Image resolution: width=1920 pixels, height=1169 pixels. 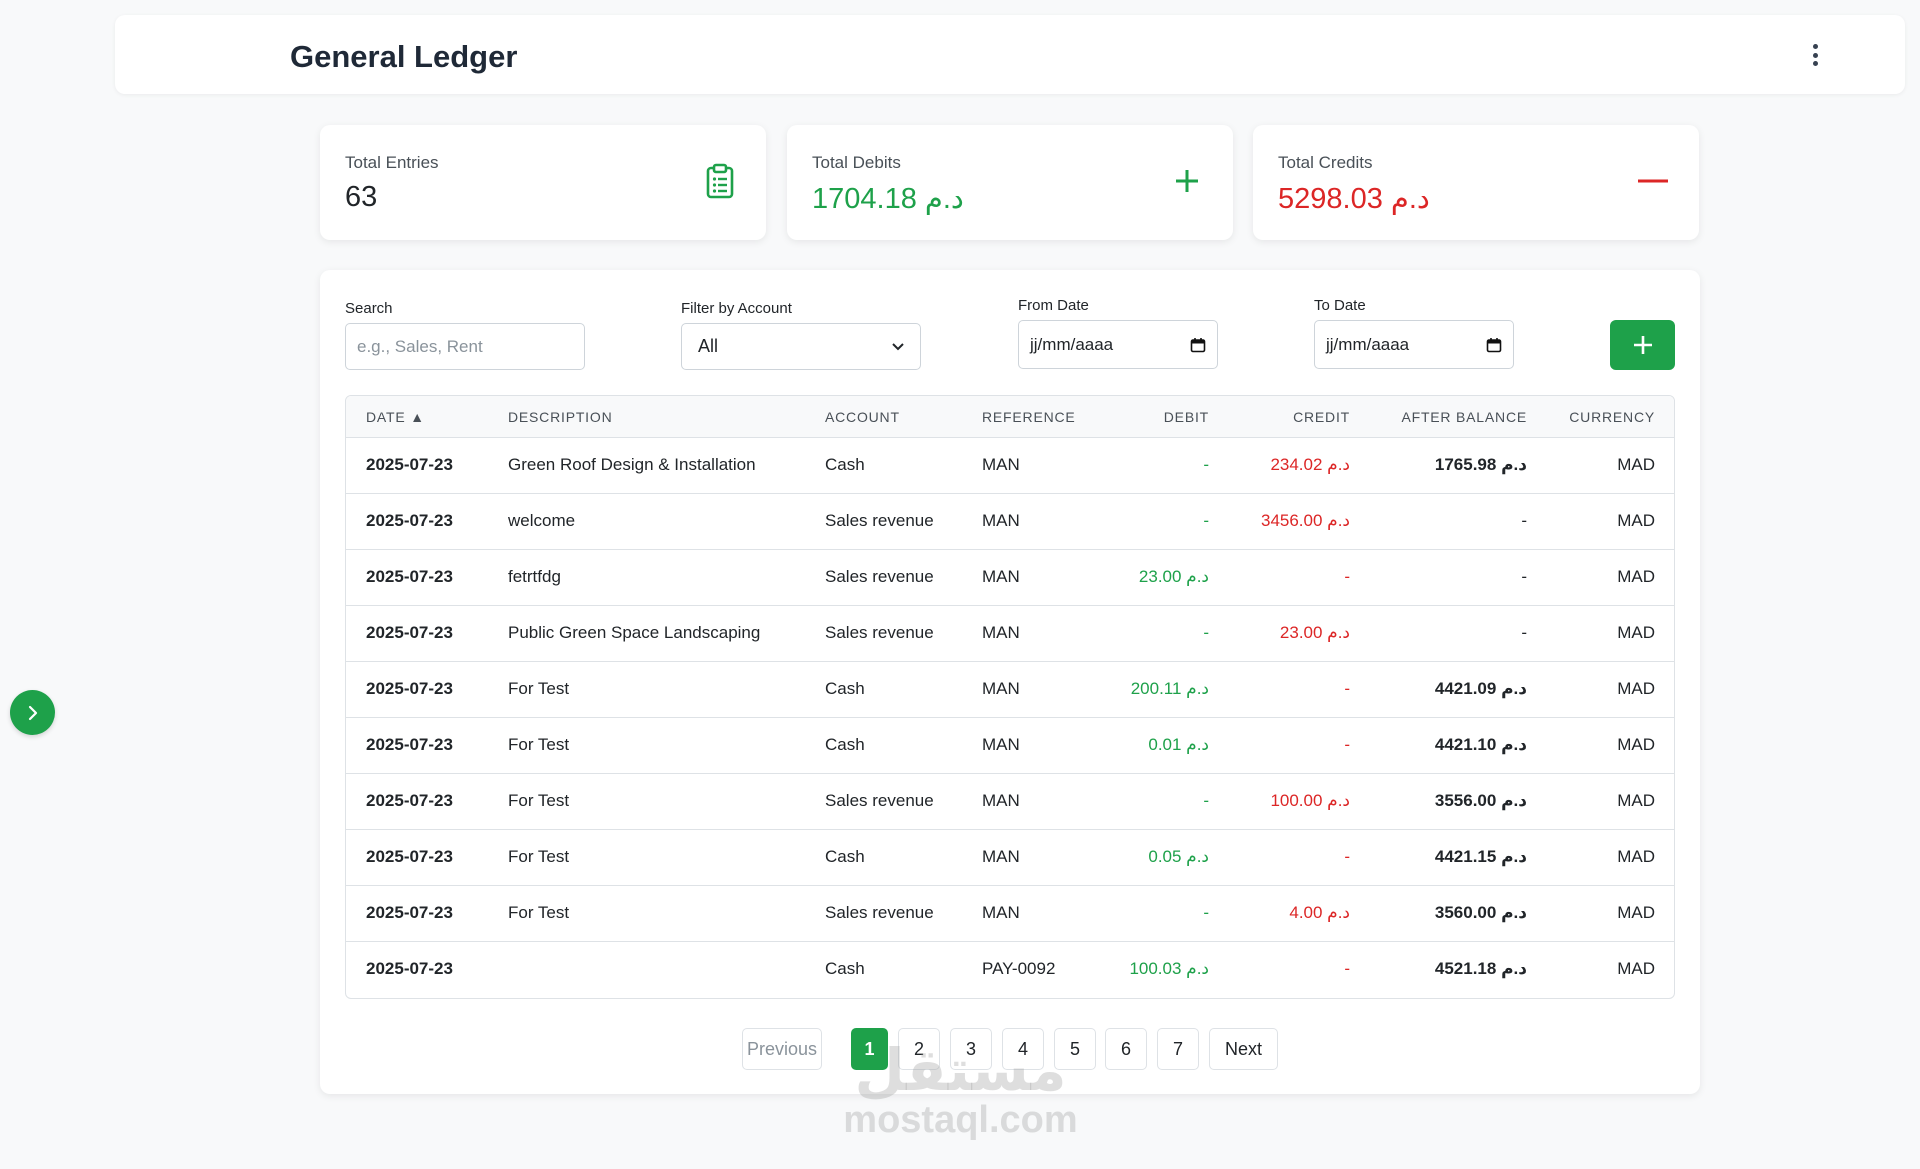 What do you see at coordinates (1029, 417) in the screenshot?
I see `reference-header: REFERENCE` at bounding box center [1029, 417].